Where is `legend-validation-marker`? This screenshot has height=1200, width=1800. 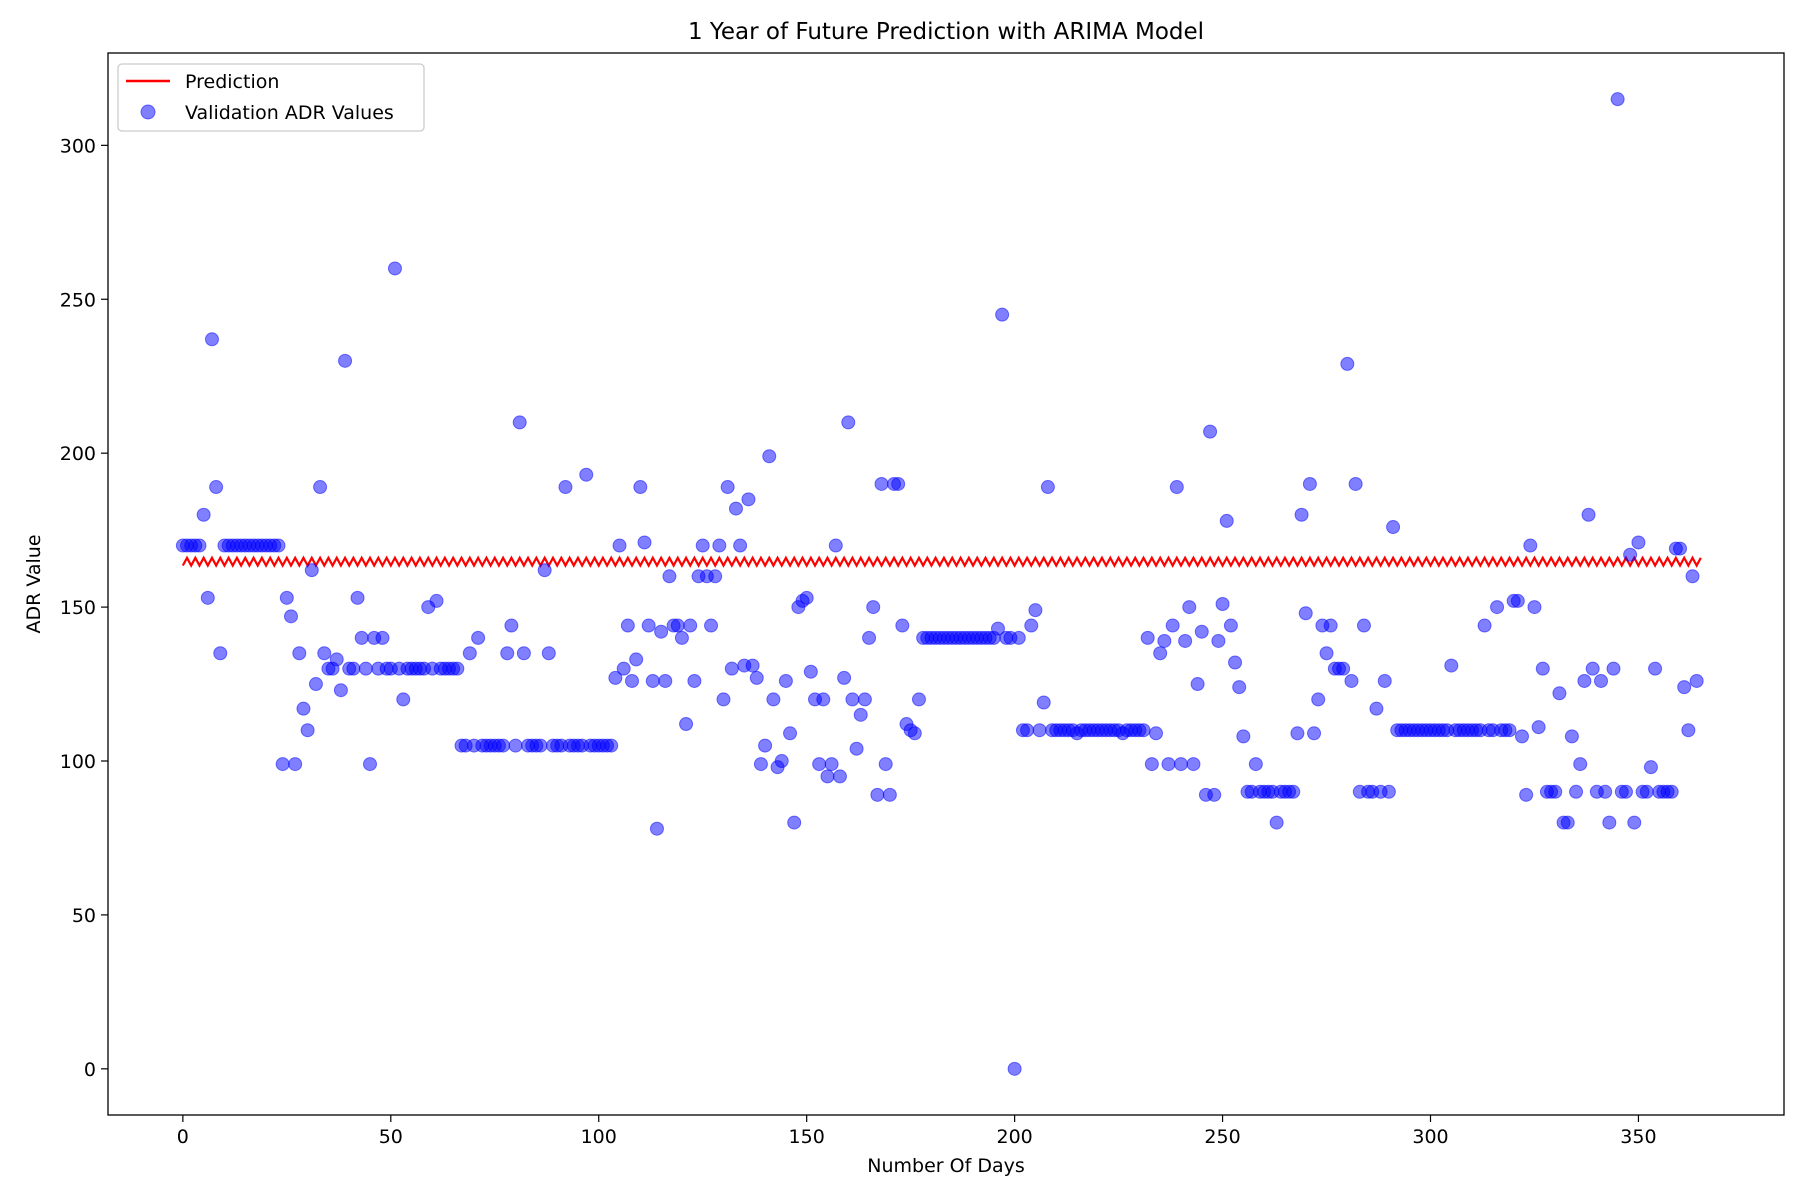 legend-validation-marker is located at coordinates (148, 112).